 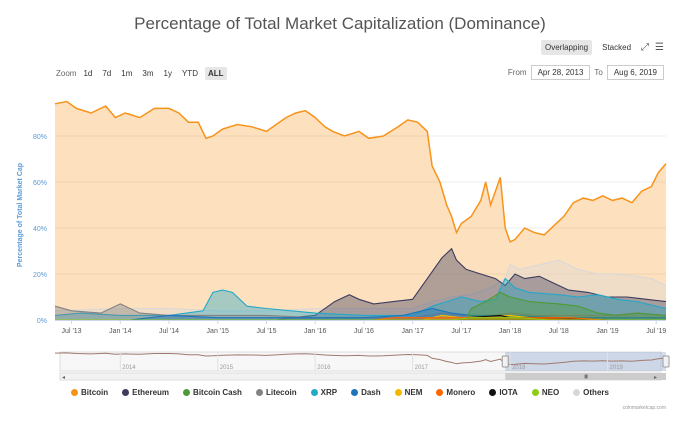 I want to click on x-tick-label: Jul '18, so click(x=559, y=331).